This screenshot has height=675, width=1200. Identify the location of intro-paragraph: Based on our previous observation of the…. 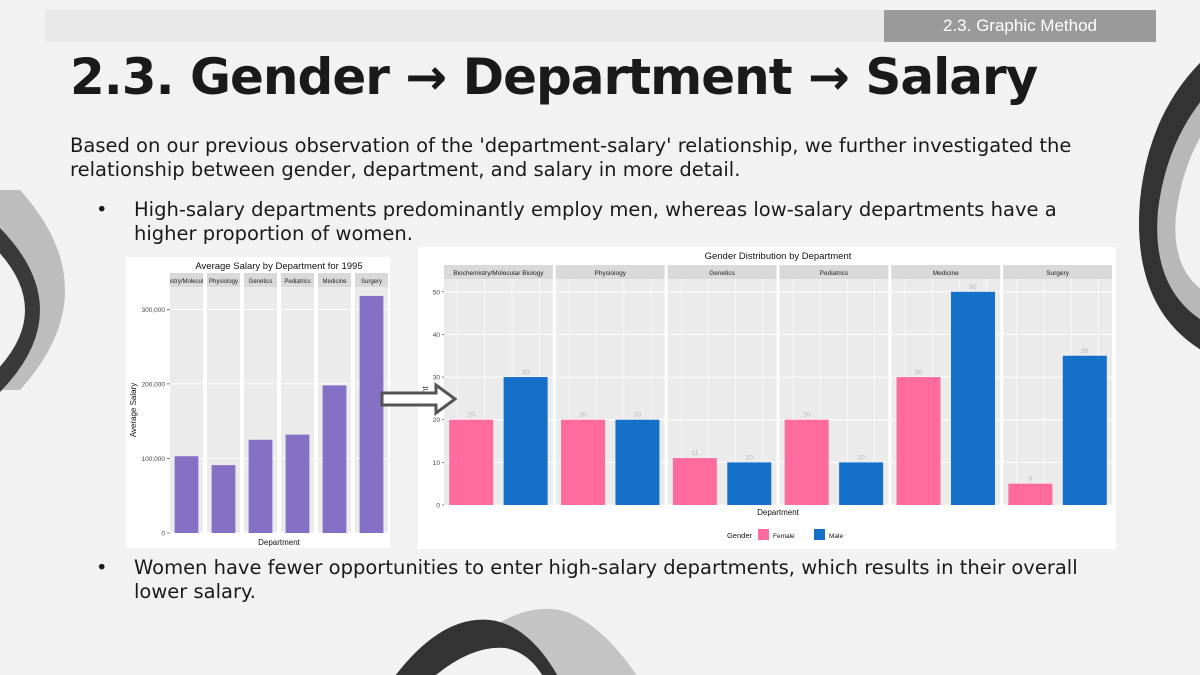
(571, 157).